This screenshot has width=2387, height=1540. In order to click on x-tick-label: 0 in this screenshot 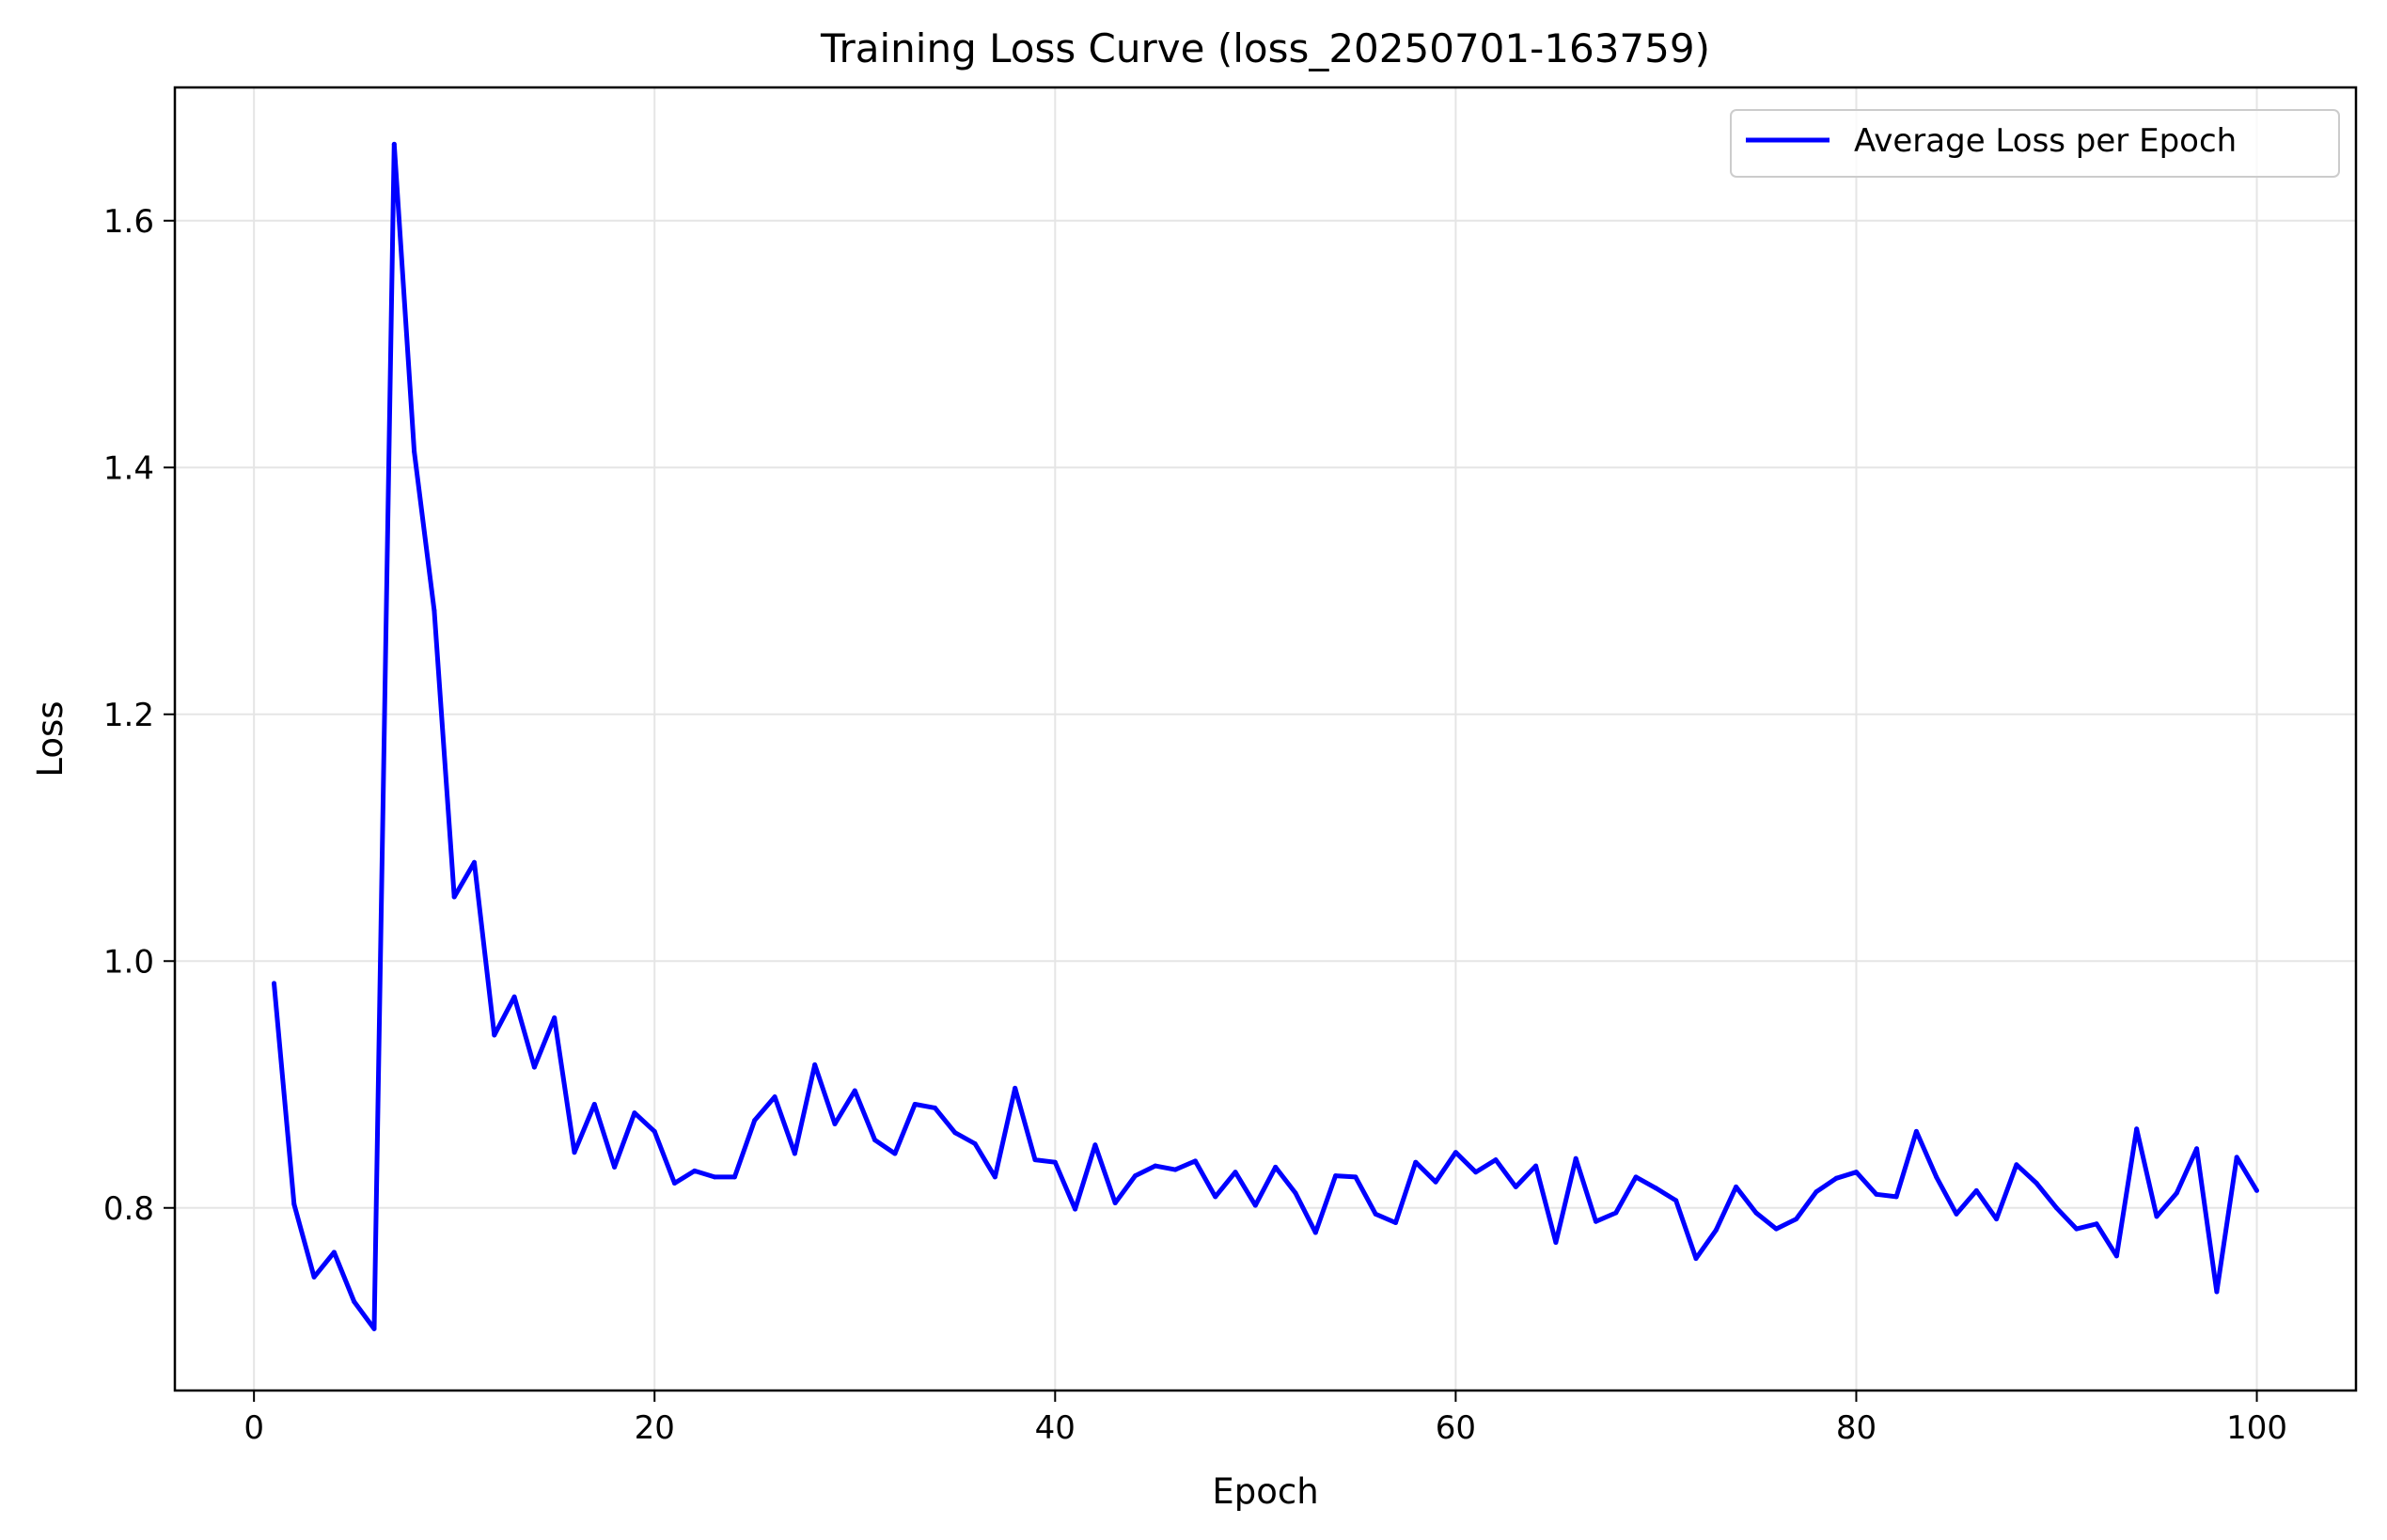, I will do `click(253, 1428)`.